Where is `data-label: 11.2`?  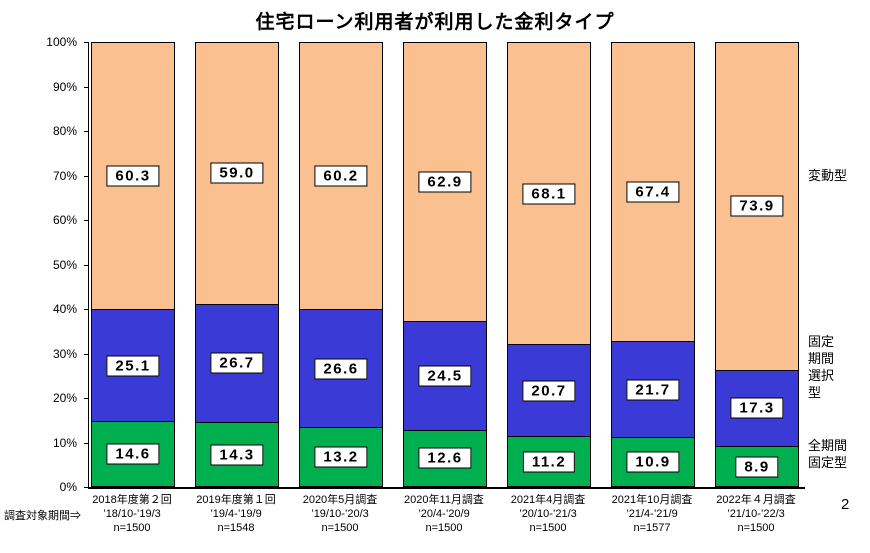 data-label: 11.2 is located at coordinates (549, 462).